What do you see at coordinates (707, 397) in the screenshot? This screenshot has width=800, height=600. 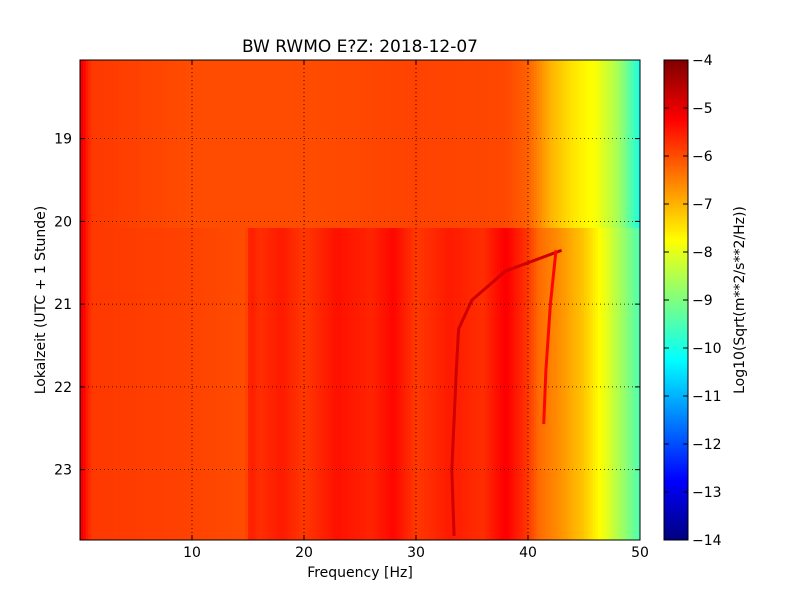 I see `colorbar-tick-label: −11` at bounding box center [707, 397].